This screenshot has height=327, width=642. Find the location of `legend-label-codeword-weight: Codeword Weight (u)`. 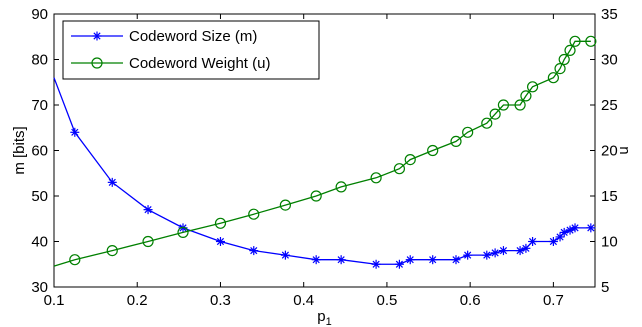

legend-label-codeword-weight: Codeword Weight (u) is located at coordinates (199, 63).